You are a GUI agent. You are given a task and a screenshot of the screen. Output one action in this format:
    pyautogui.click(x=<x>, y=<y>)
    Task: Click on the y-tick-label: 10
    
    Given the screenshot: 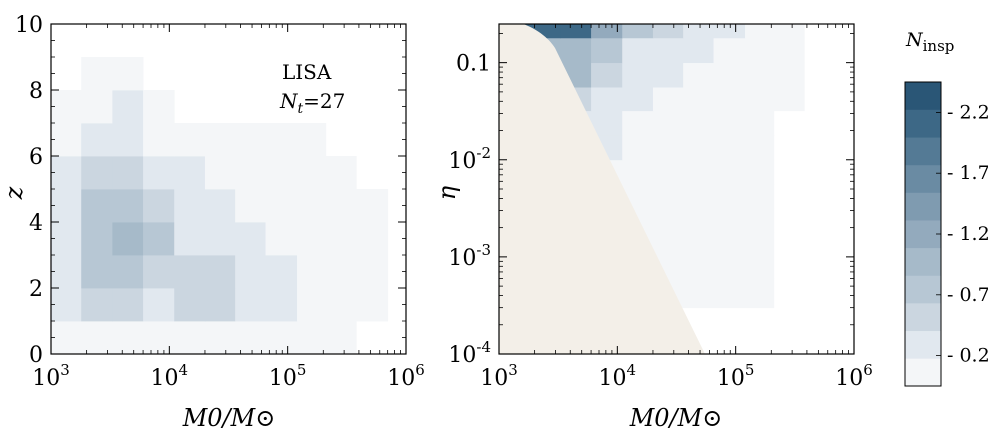 What is the action you would take?
    pyautogui.click(x=29, y=25)
    